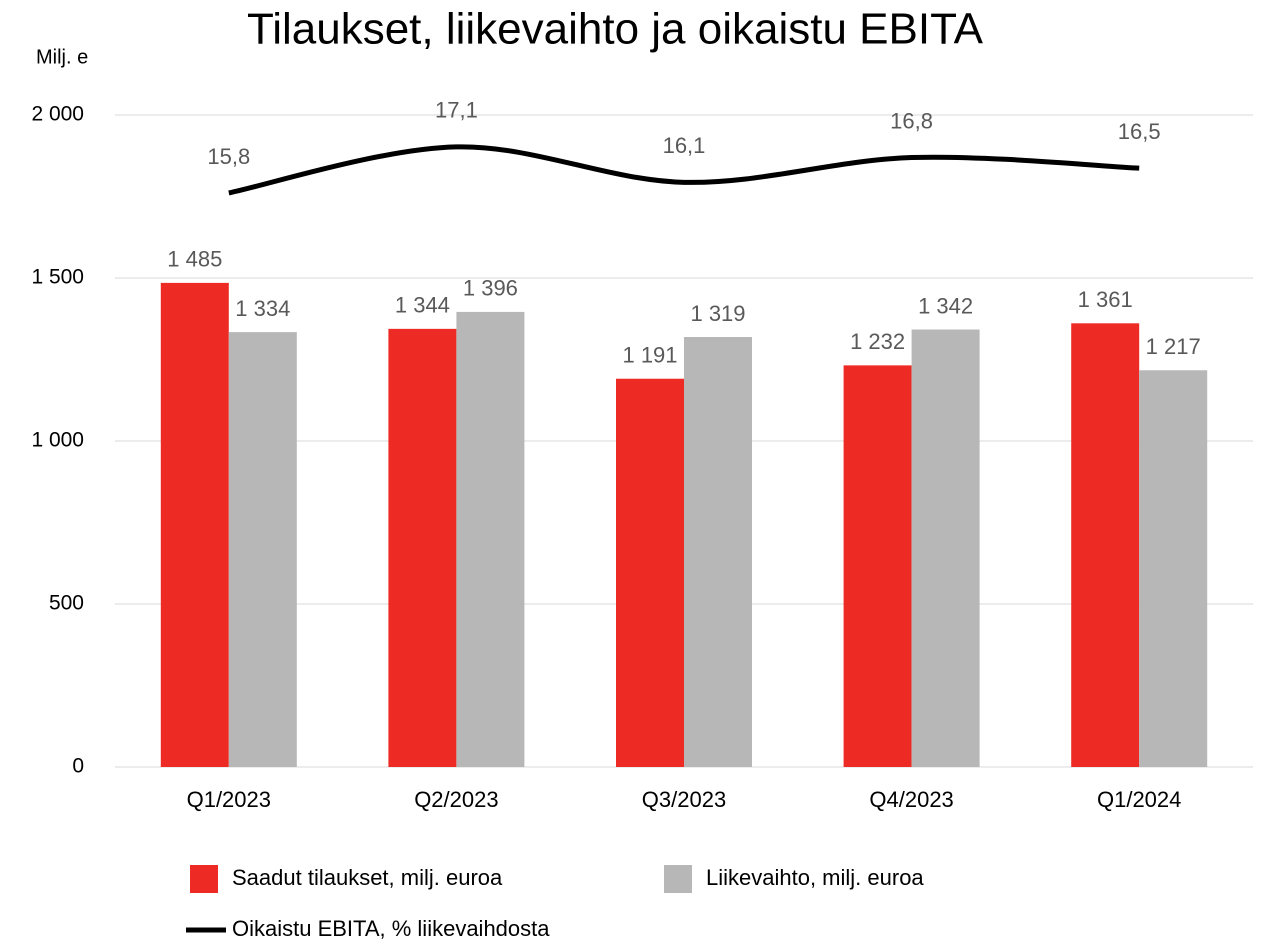 The width and height of the screenshot is (1261, 943). I want to click on x-tick-label: Q1/2023, so click(229, 799).